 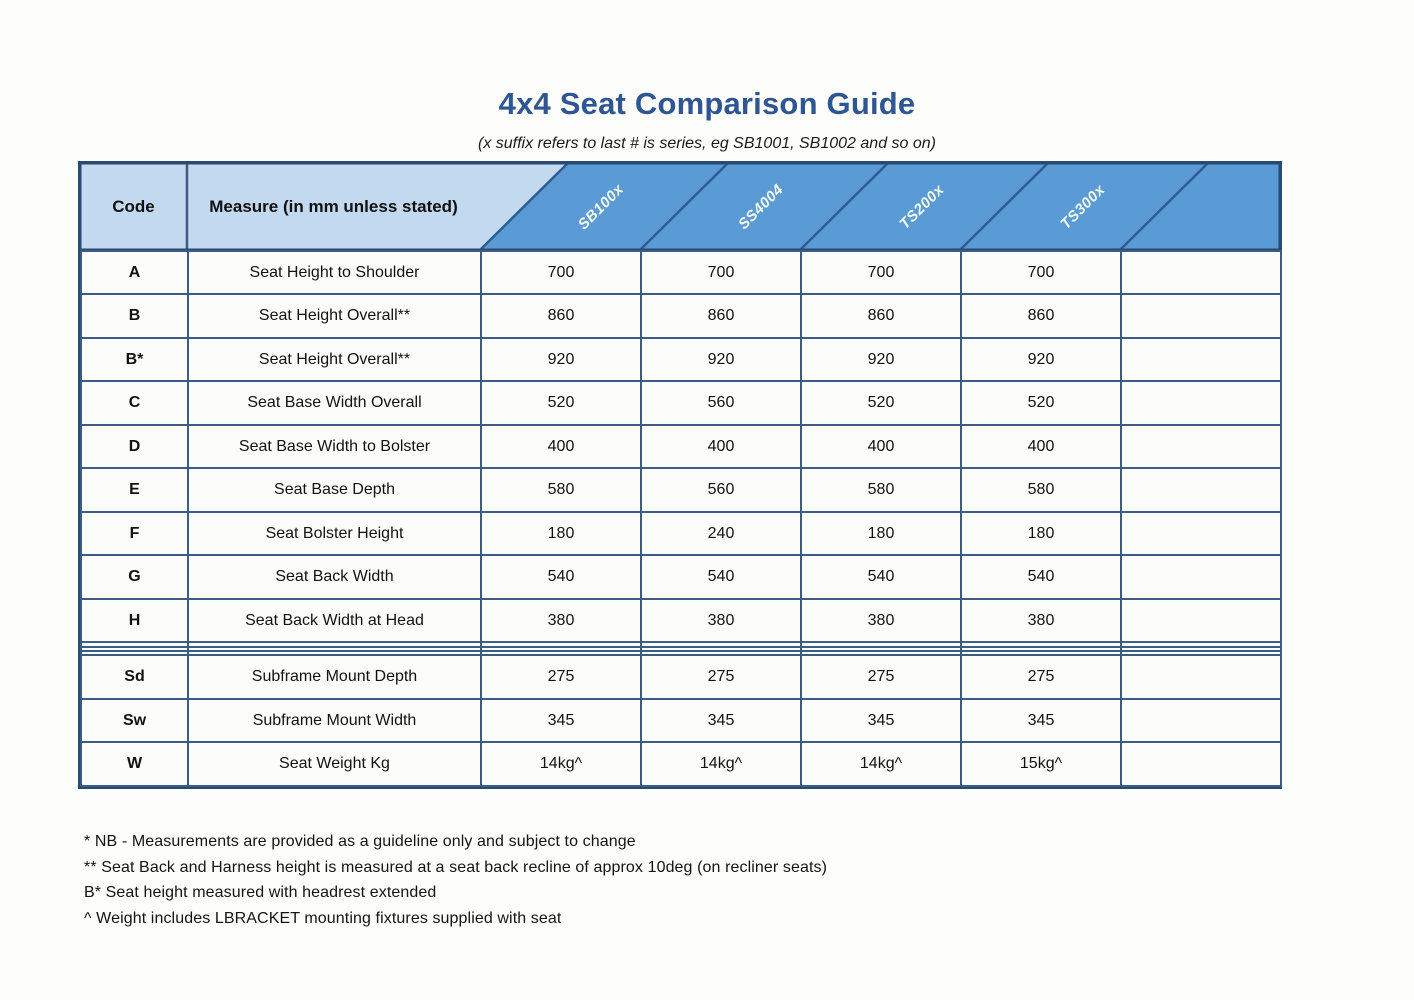 What do you see at coordinates (134, 764) in the screenshot?
I see `code-cell: W` at bounding box center [134, 764].